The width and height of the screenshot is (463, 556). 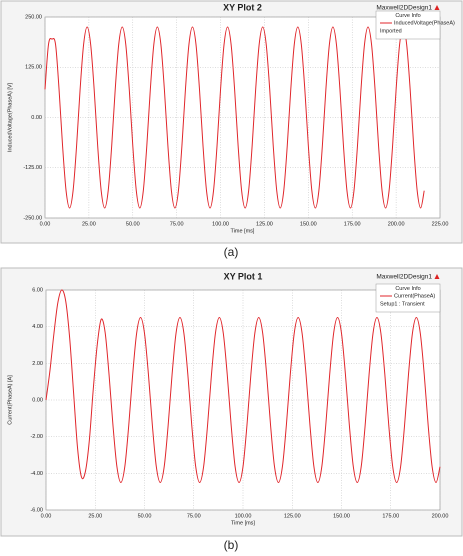 What do you see at coordinates (391, 31) in the screenshot?
I see `legend-source: Imported` at bounding box center [391, 31].